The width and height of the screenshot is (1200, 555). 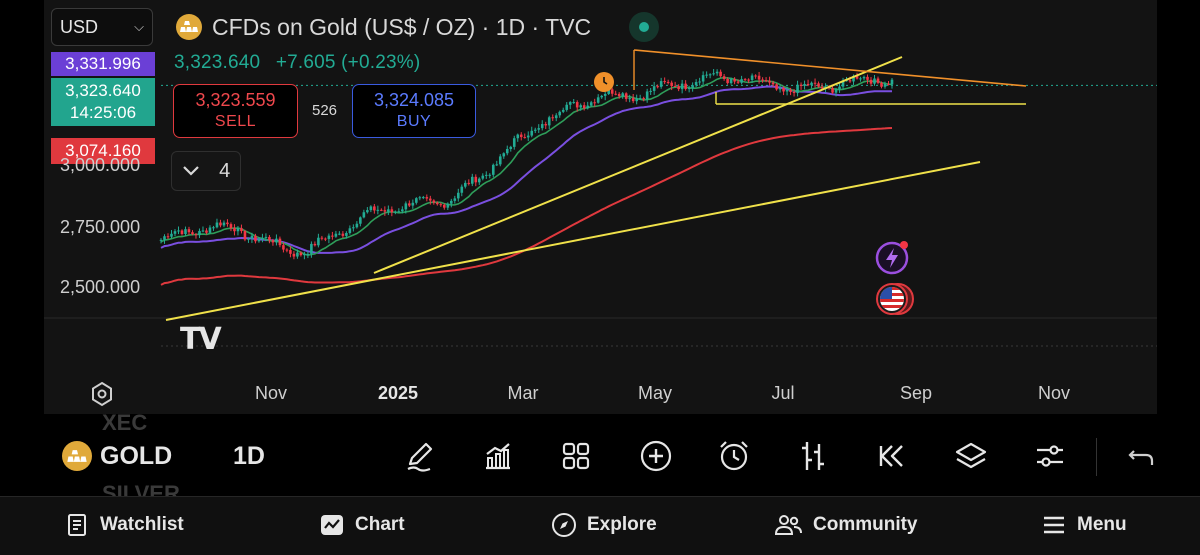 What do you see at coordinates (894, 299) in the screenshot?
I see `us-flag-event-icon` at bounding box center [894, 299].